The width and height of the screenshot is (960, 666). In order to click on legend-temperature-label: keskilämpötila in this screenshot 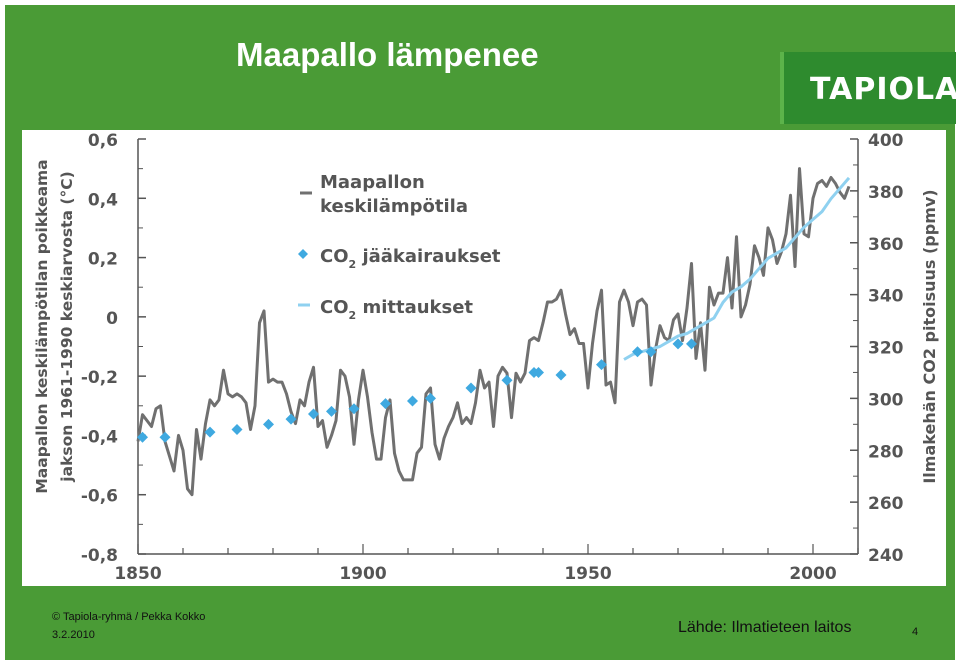, I will do `click(394, 206)`.